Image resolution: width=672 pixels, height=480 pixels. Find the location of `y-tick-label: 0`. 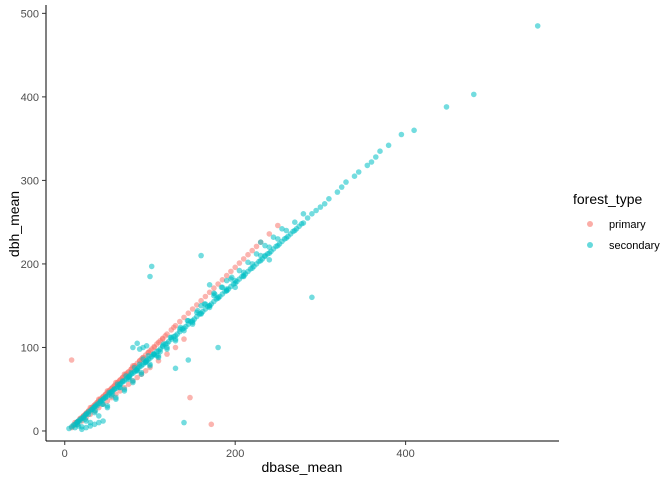

y-tick-label: 0 is located at coordinates (36, 432).